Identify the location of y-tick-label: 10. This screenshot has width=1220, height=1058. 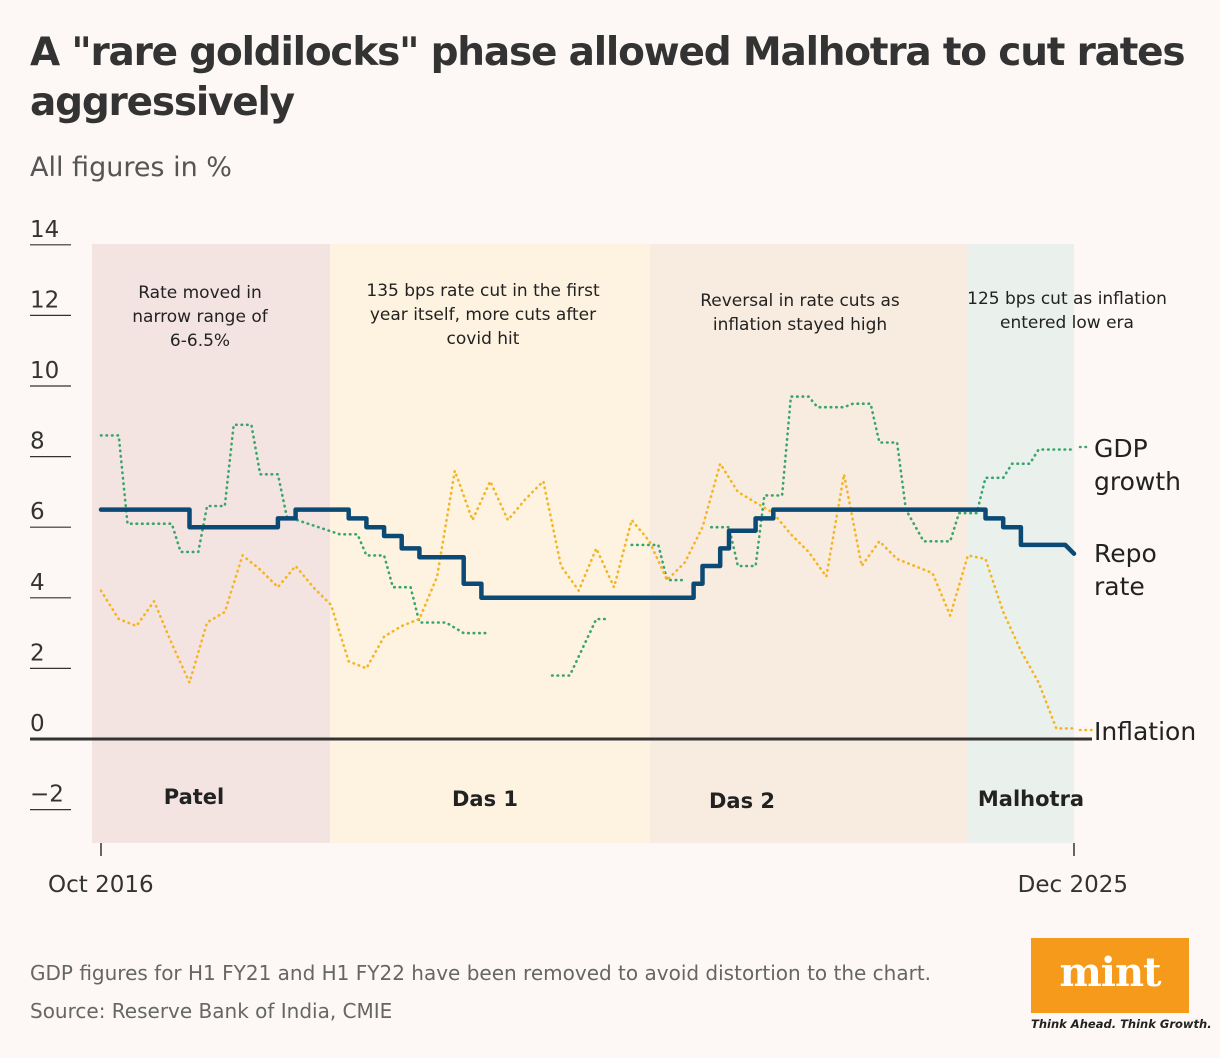
(44, 371).